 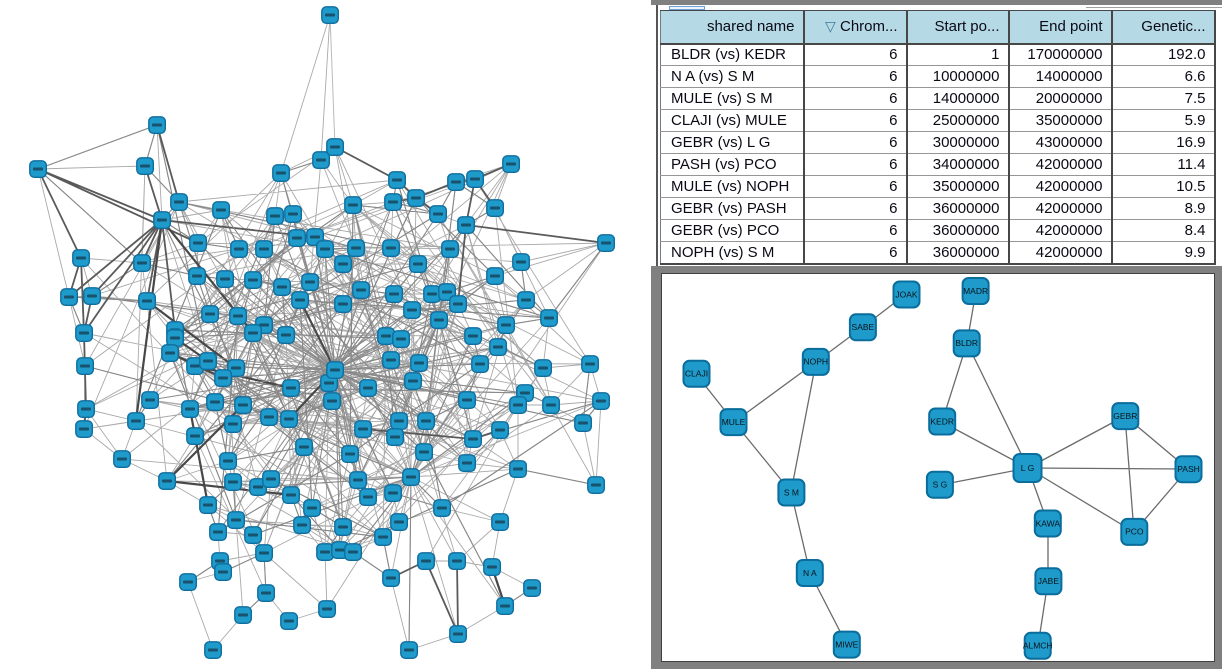 I want to click on svg-text: L G, so click(x=1027, y=468).